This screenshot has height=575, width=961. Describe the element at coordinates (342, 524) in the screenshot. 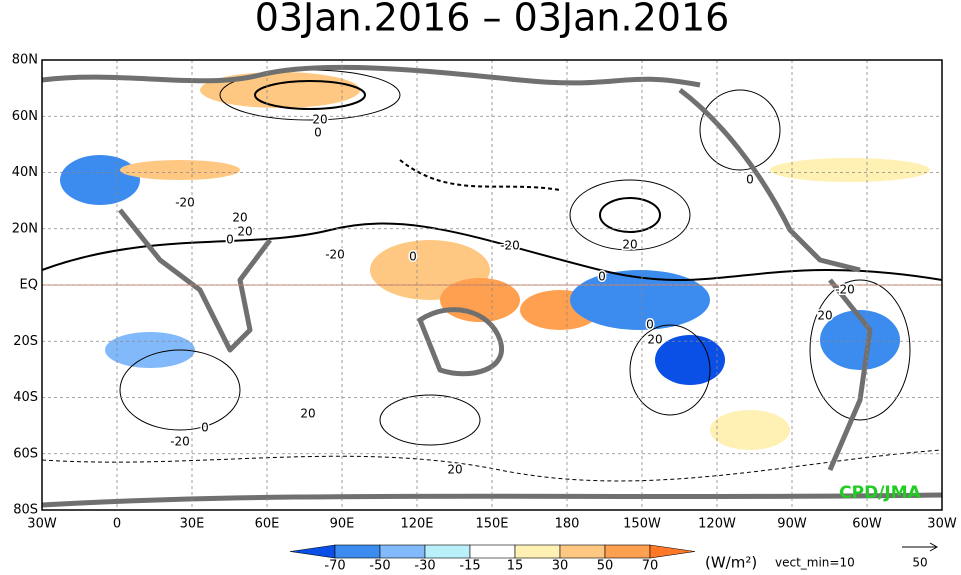

I see `lon-label: 90E` at that location.